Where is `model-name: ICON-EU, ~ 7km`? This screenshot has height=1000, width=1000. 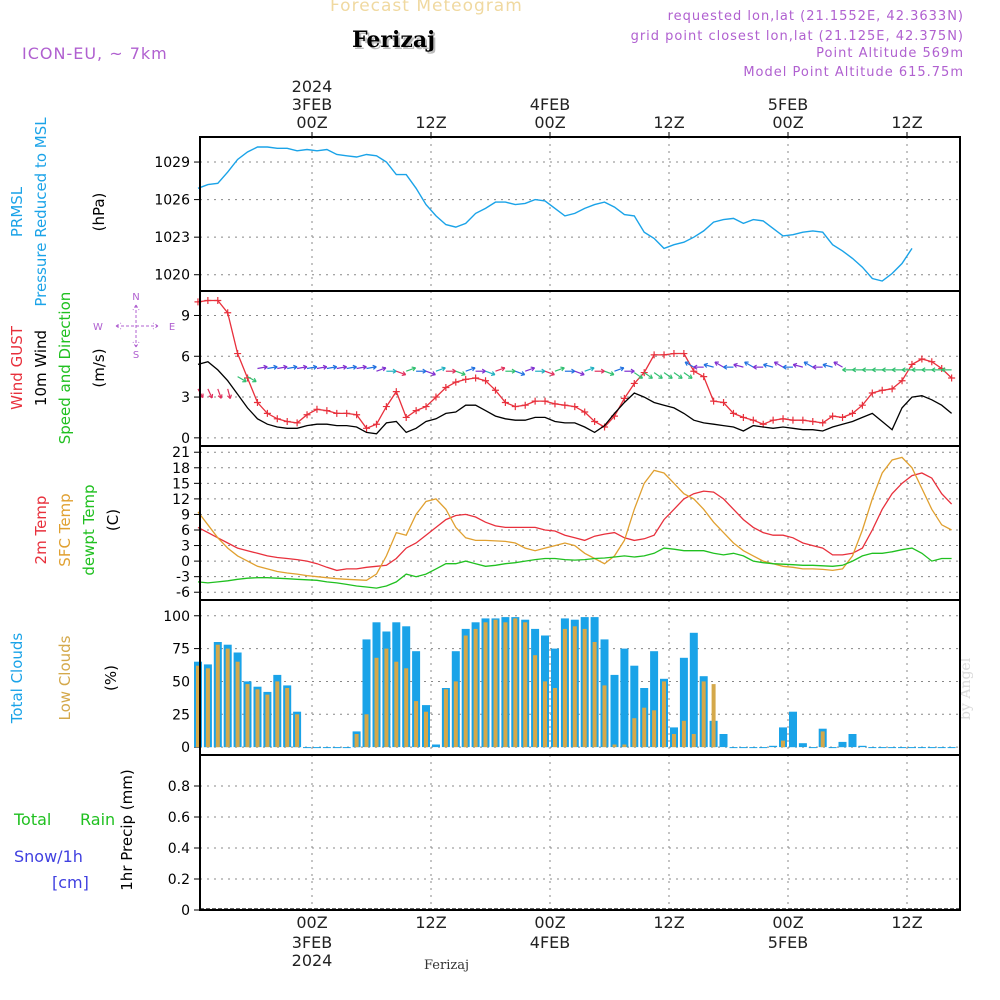 model-name: ICON-EU, ~ 7km is located at coordinates (95, 53).